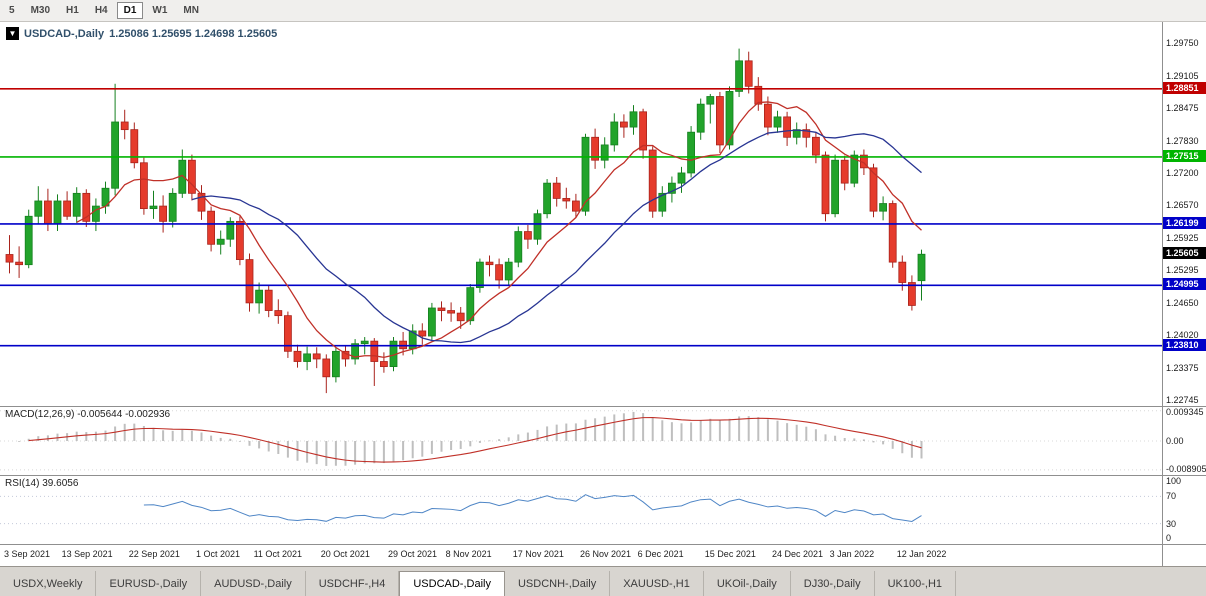 This screenshot has width=1206, height=596. I want to click on rsi-tick: 100, so click(1174, 481).